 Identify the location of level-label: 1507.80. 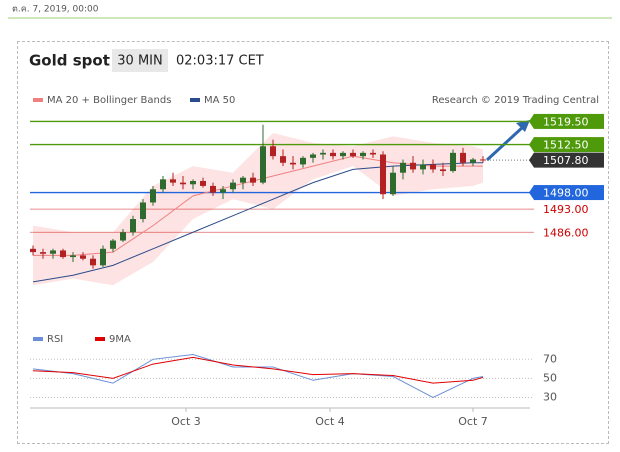
(566, 160).